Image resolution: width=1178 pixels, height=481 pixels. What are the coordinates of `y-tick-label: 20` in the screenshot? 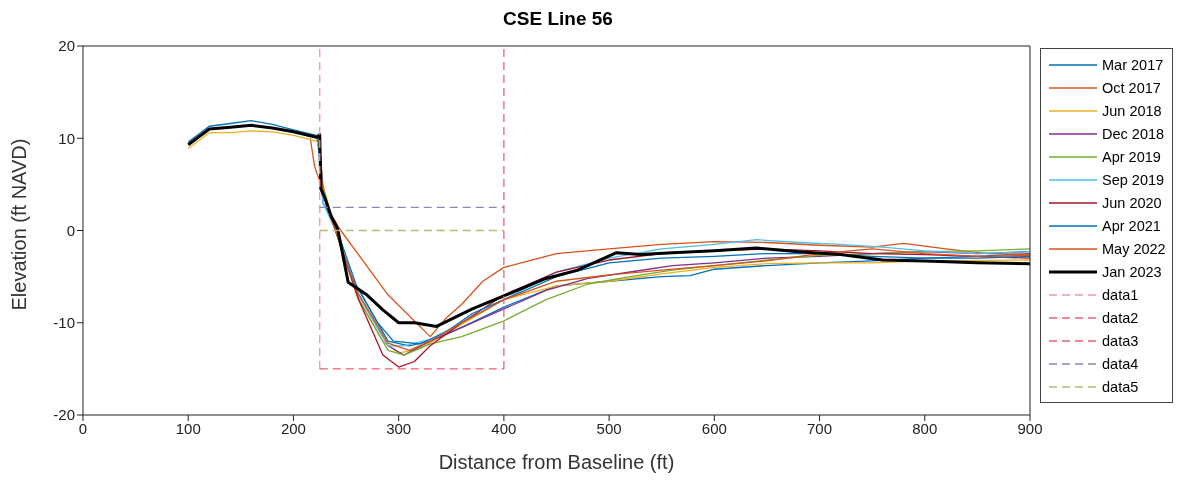 It's located at (66, 46).